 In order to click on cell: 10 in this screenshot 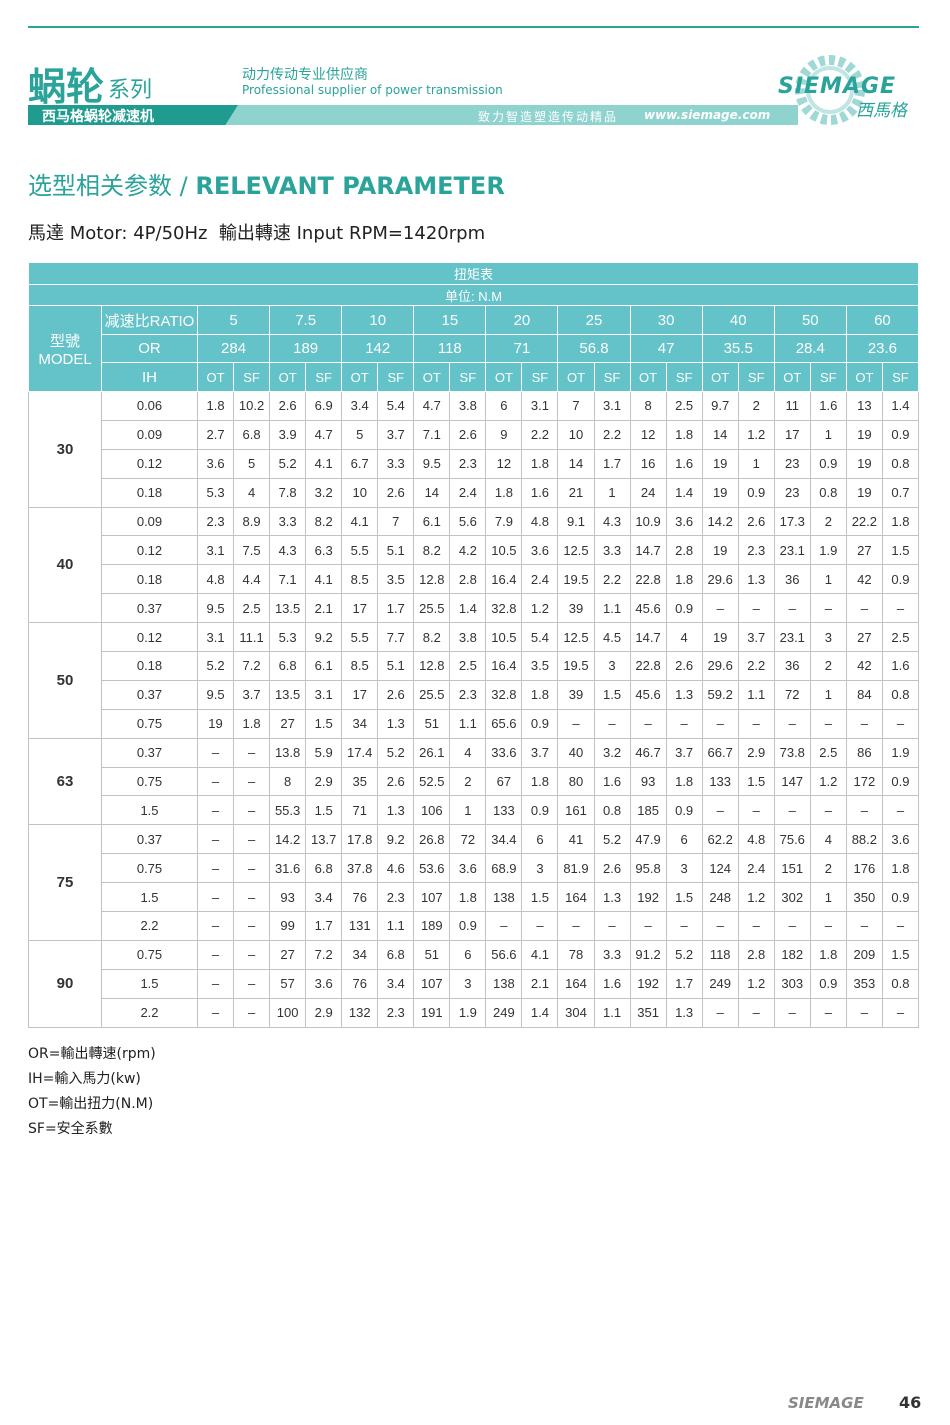, I will do `click(576, 434)`.